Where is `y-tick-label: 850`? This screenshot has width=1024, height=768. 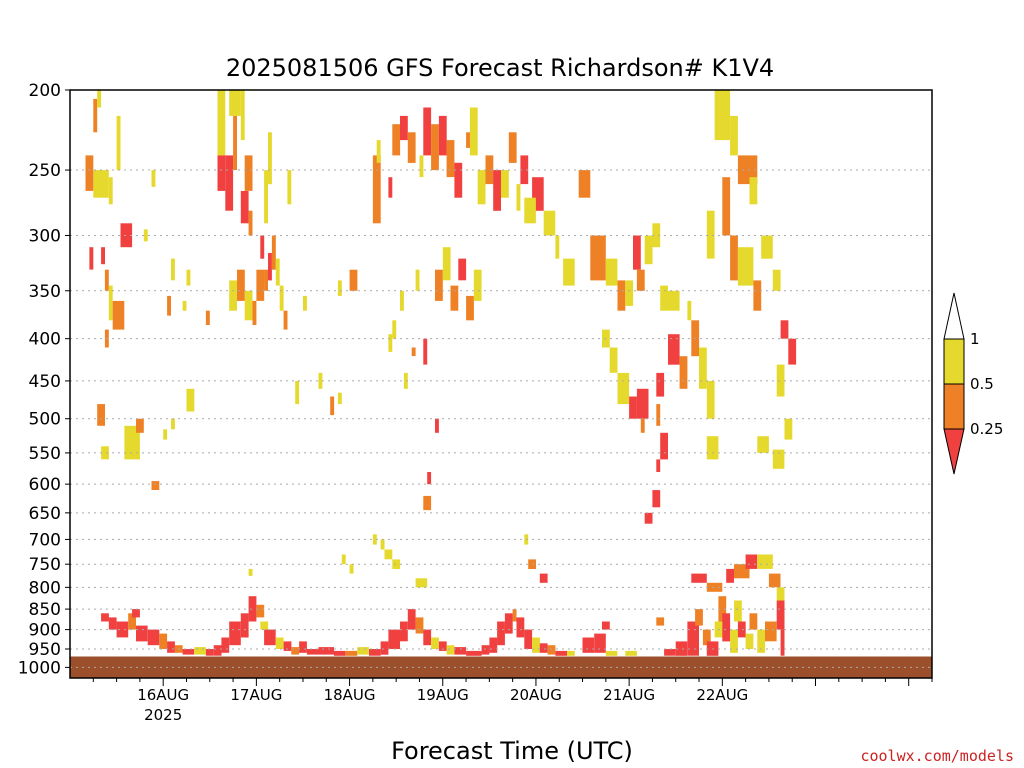
y-tick-label: 850 is located at coordinates (45, 610).